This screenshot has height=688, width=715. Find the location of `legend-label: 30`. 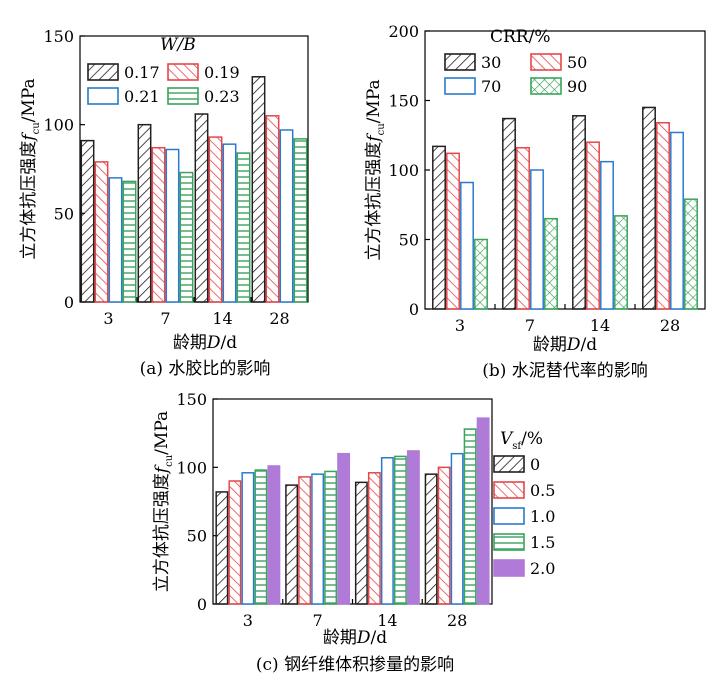

legend-label: 30 is located at coordinates (491, 62).